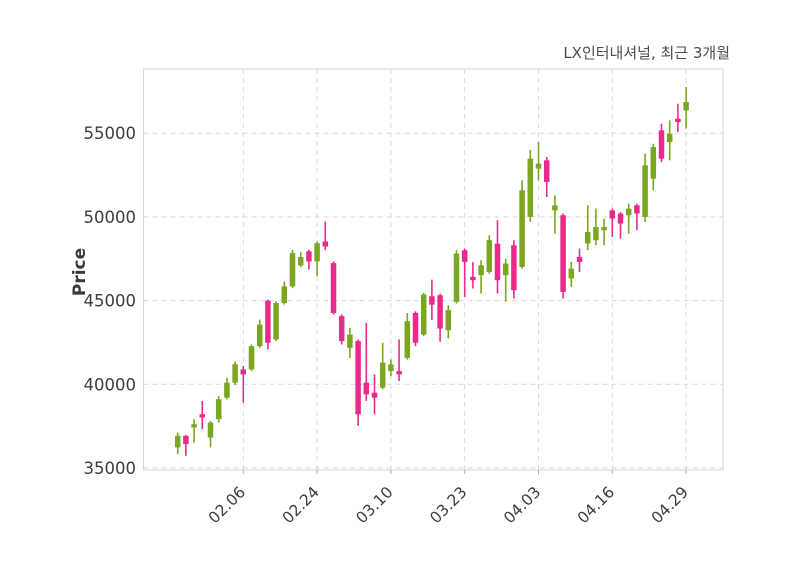 The image size is (800, 579). Describe the element at coordinates (110, 217) in the screenshot. I see `y-tick-label: 50000` at that location.